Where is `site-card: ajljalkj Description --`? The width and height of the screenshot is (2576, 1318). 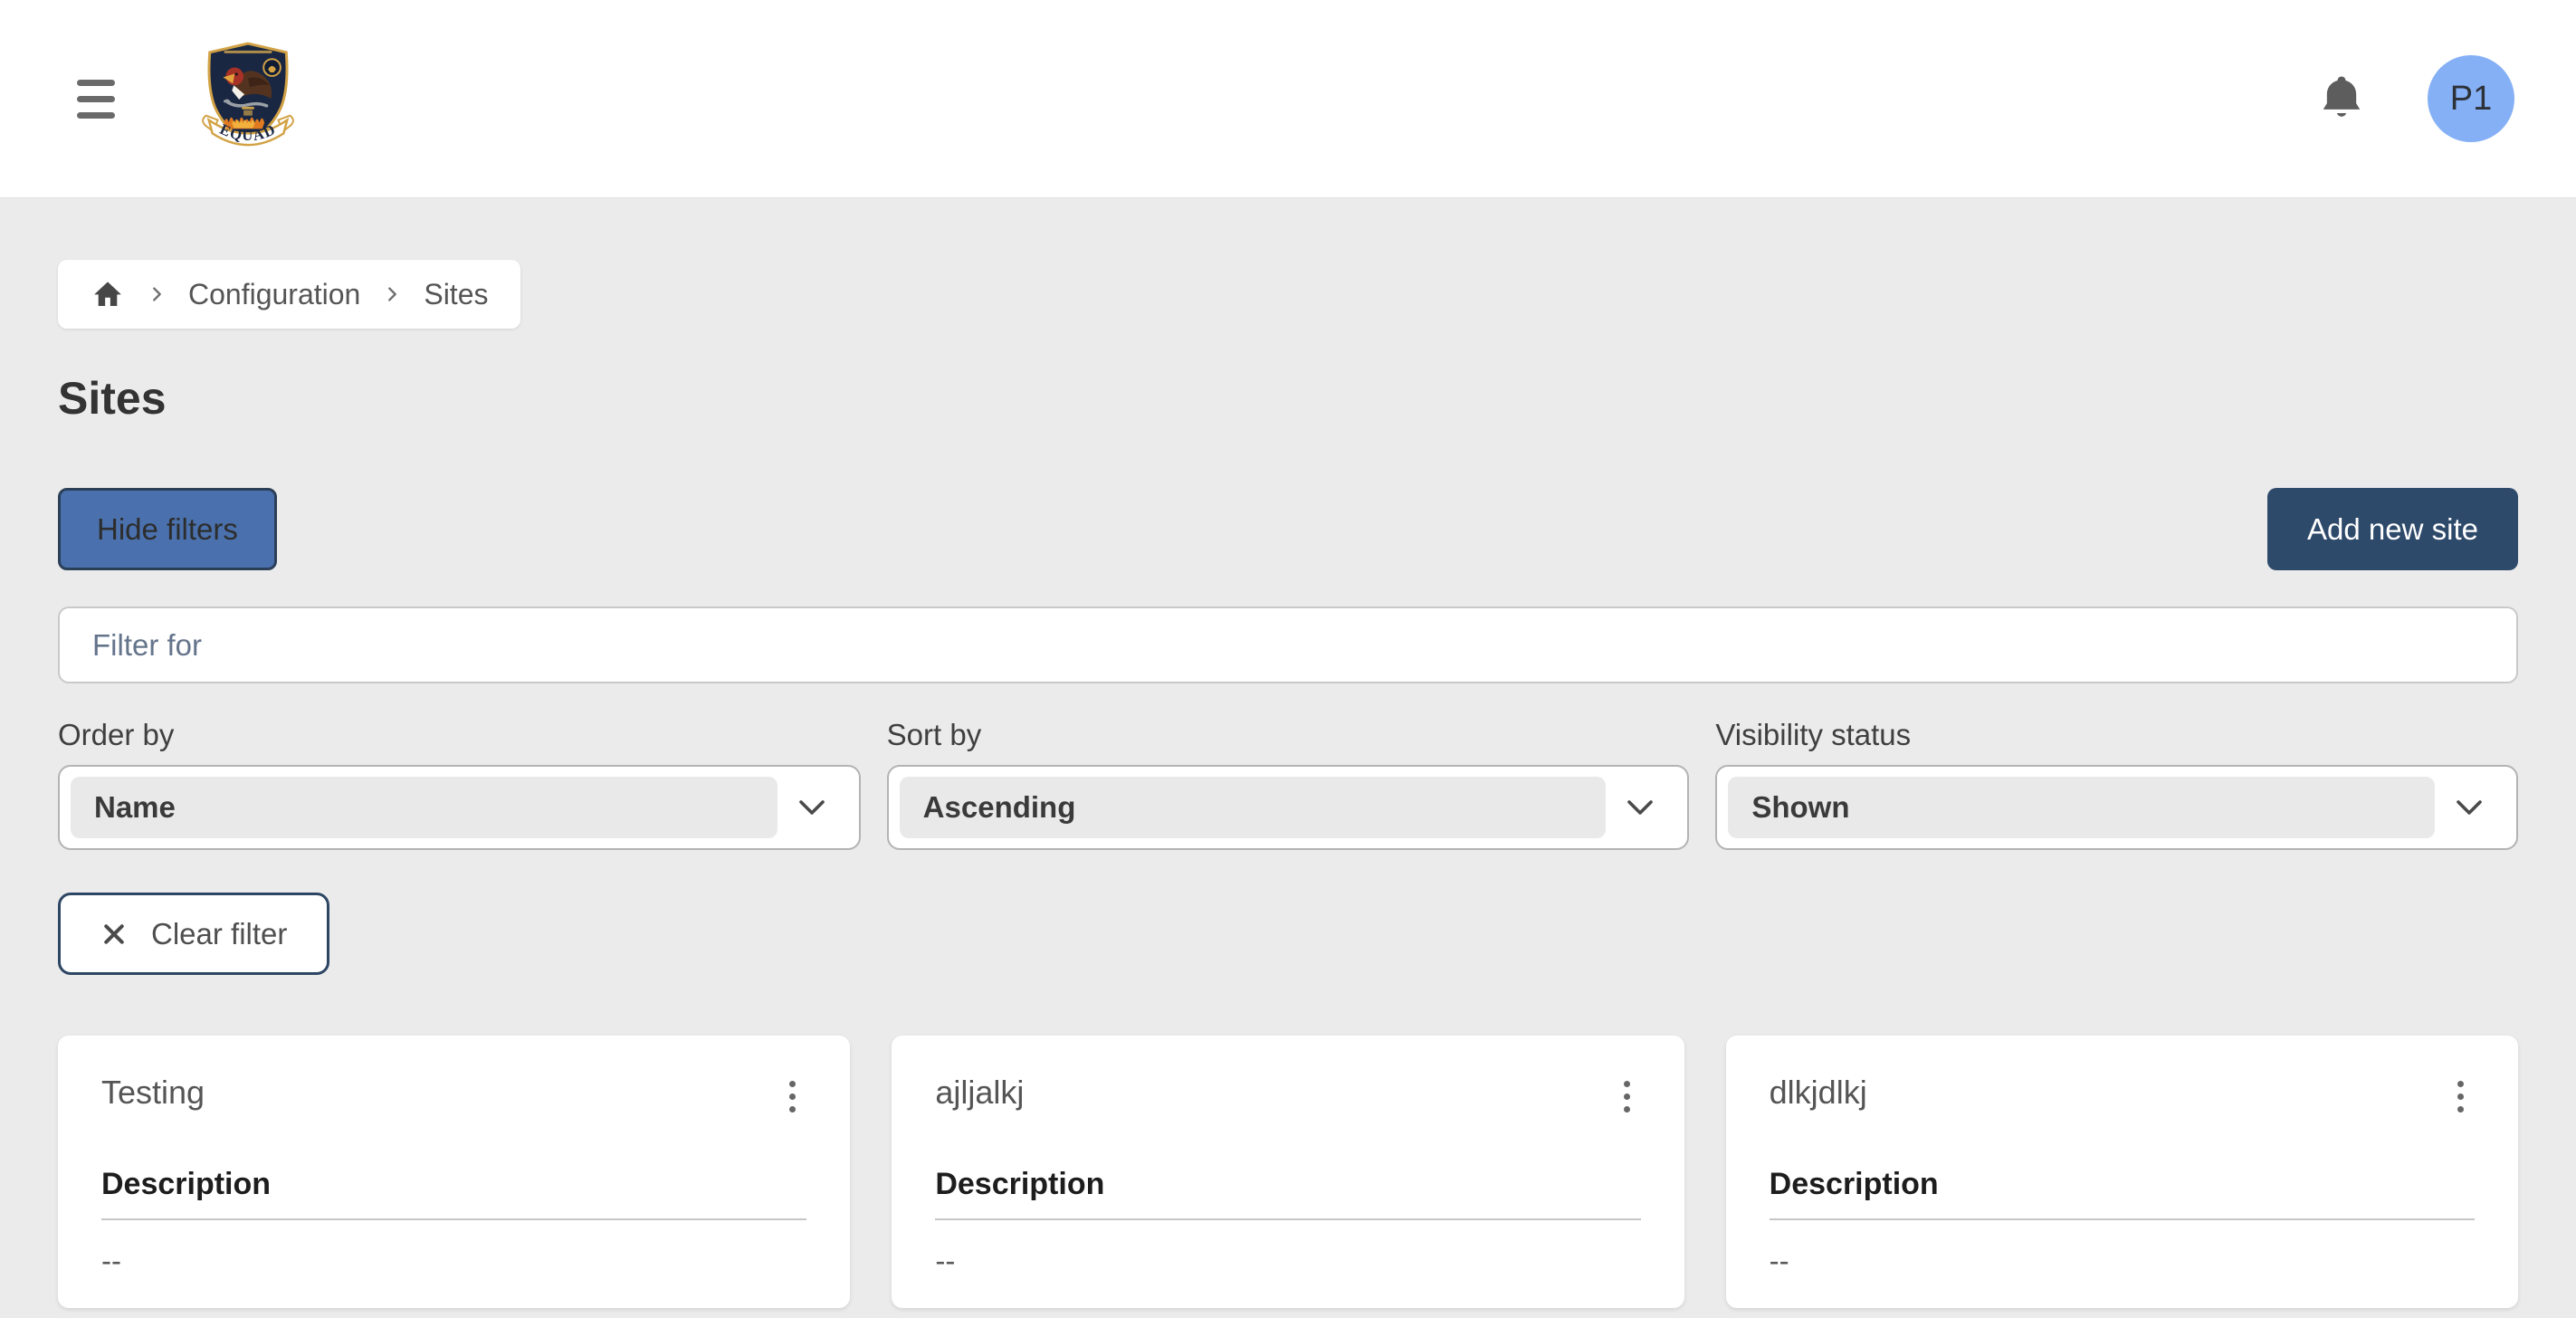
site-card: ajljalkj Description -- is located at coordinates (1288, 1172).